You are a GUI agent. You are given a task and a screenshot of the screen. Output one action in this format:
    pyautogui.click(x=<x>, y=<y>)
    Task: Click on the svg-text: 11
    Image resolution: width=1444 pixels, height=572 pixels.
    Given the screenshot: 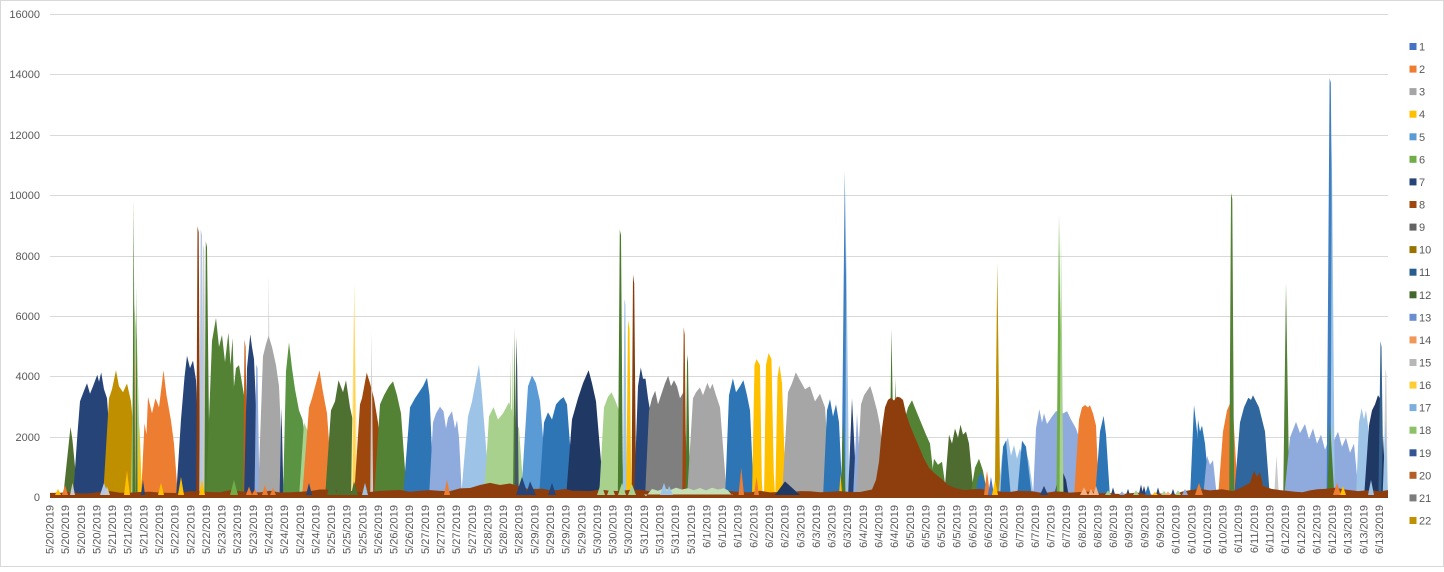 What is the action you would take?
    pyautogui.click(x=1424, y=273)
    